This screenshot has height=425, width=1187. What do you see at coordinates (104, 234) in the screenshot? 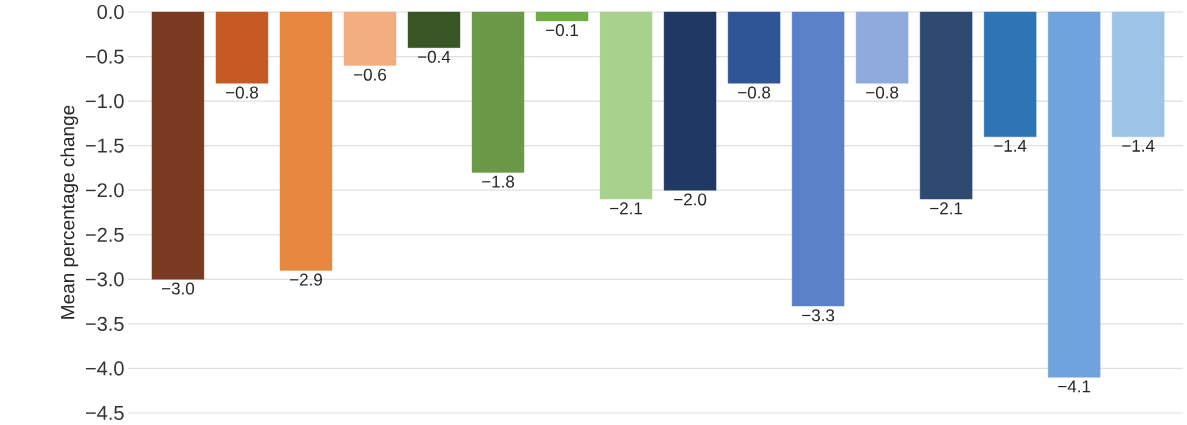
I see `y-tick-label: −2.5` at bounding box center [104, 234].